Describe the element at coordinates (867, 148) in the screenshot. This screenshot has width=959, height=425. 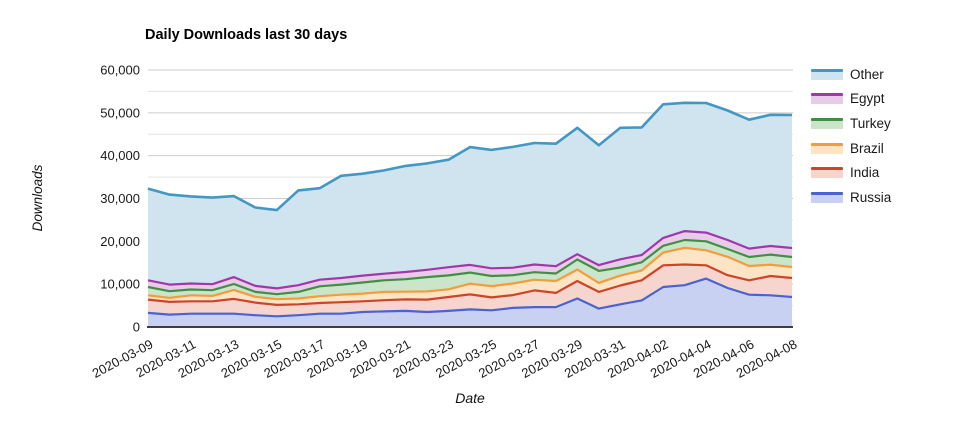
I see `legend-label: Brazil` at that location.